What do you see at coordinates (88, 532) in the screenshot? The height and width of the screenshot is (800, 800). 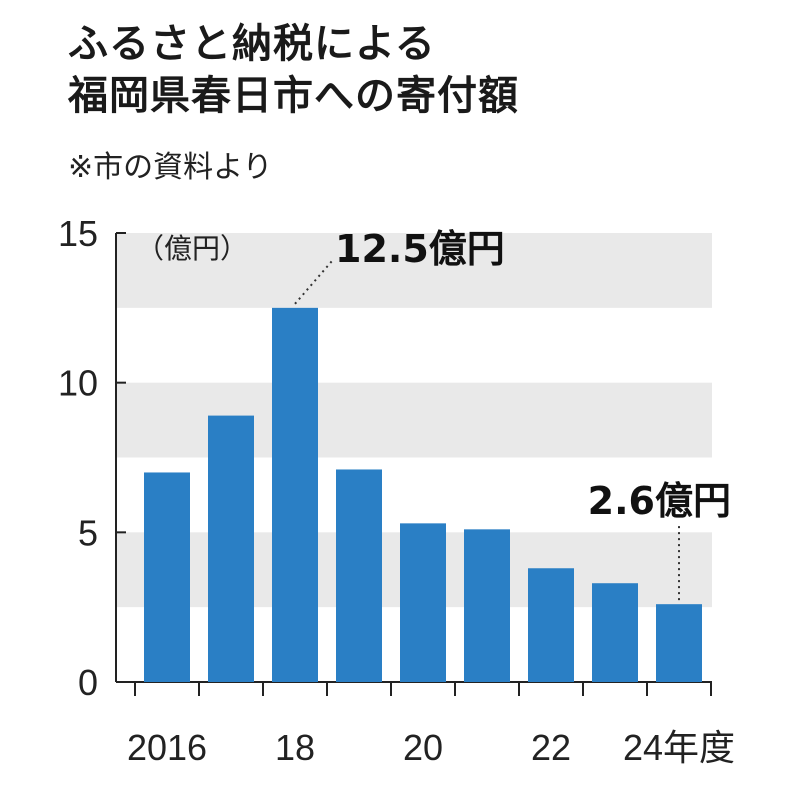 I see `y-tick-label-5: 5` at bounding box center [88, 532].